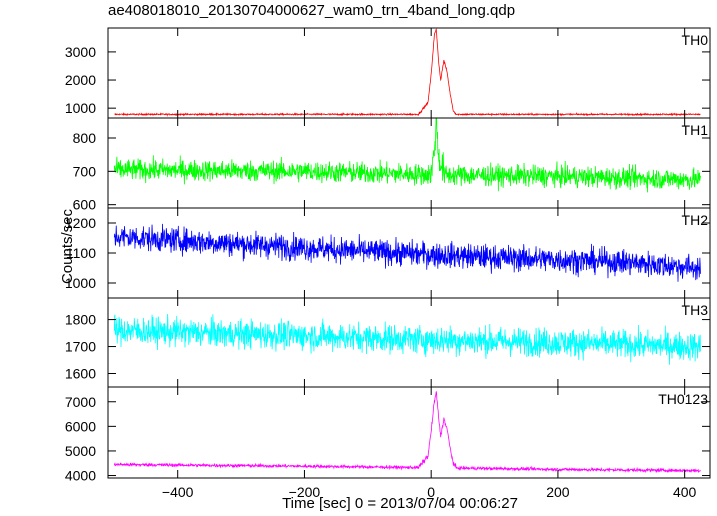  I want to click on series-line-th0123, so click(407, 432).